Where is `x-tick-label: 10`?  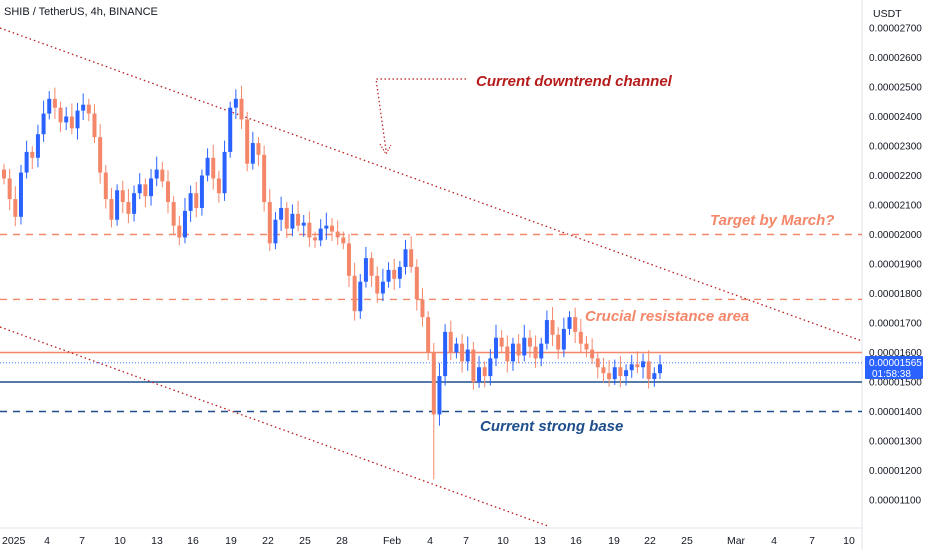
x-tick-label: 10 is located at coordinates (849, 541).